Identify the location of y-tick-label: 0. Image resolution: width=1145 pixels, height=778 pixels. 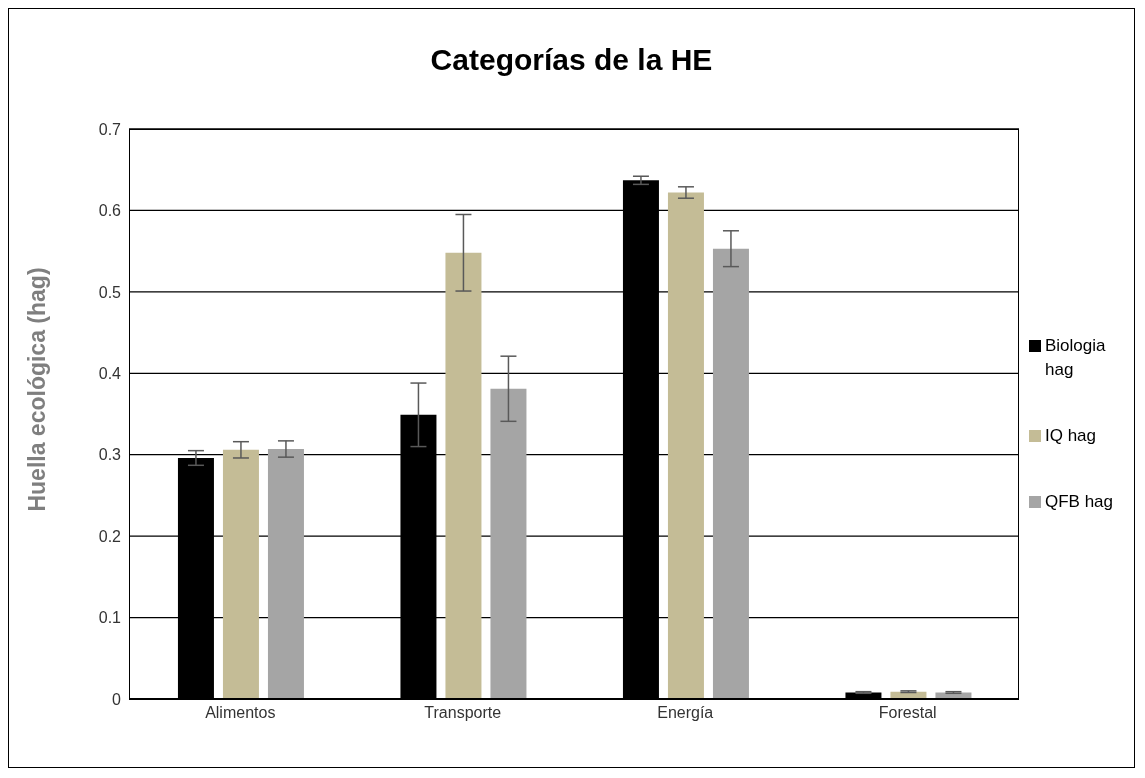
(117, 699).